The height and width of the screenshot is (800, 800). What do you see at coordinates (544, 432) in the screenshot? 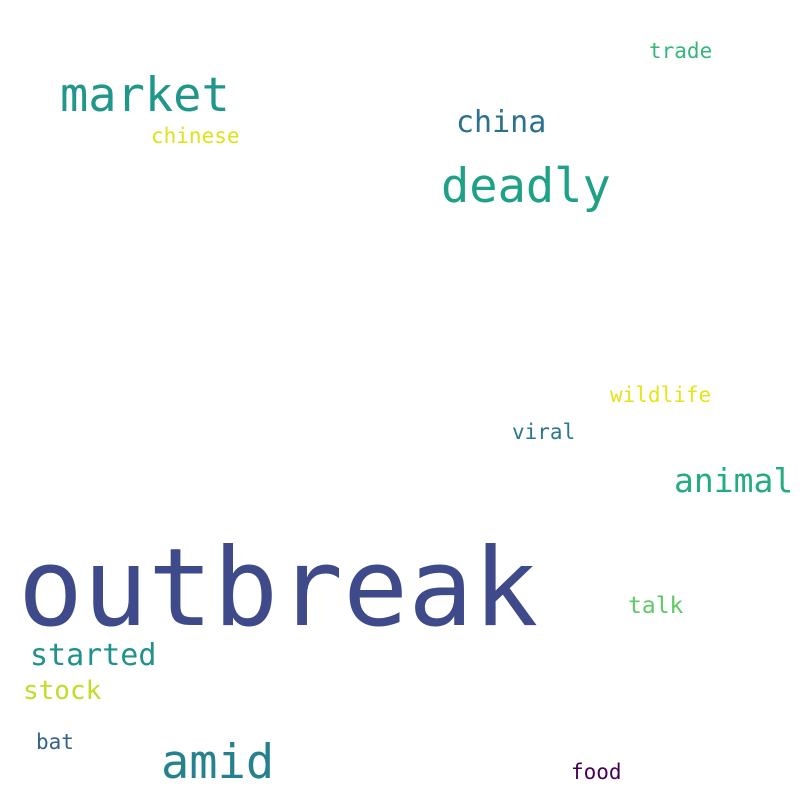
I see `word-viral: viral` at bounding box center [544, 432].